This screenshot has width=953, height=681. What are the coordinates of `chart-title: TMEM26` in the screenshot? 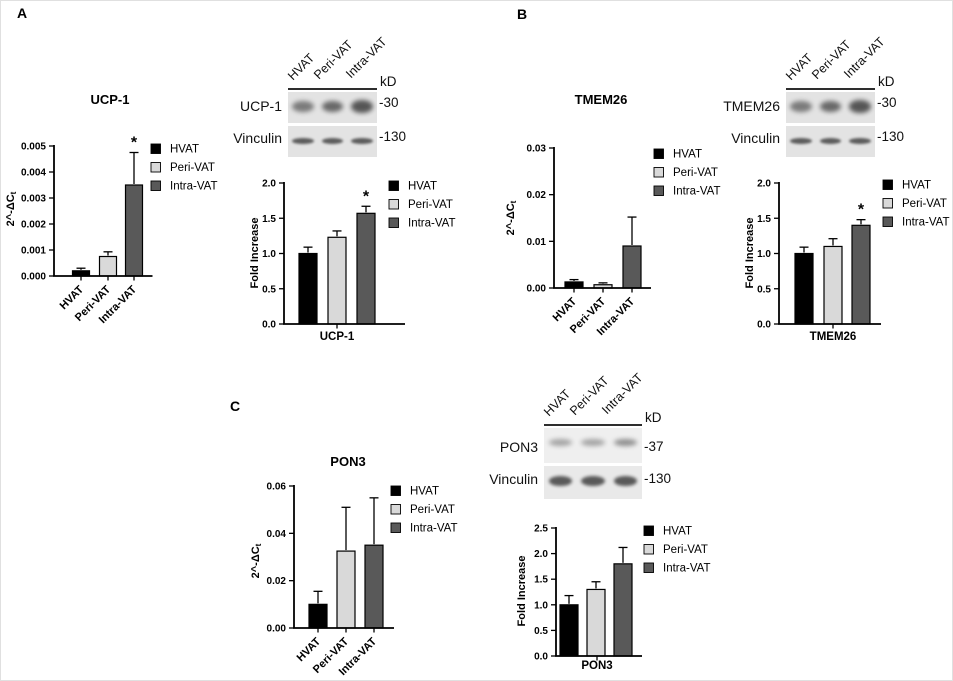 It's located at (601, 99).